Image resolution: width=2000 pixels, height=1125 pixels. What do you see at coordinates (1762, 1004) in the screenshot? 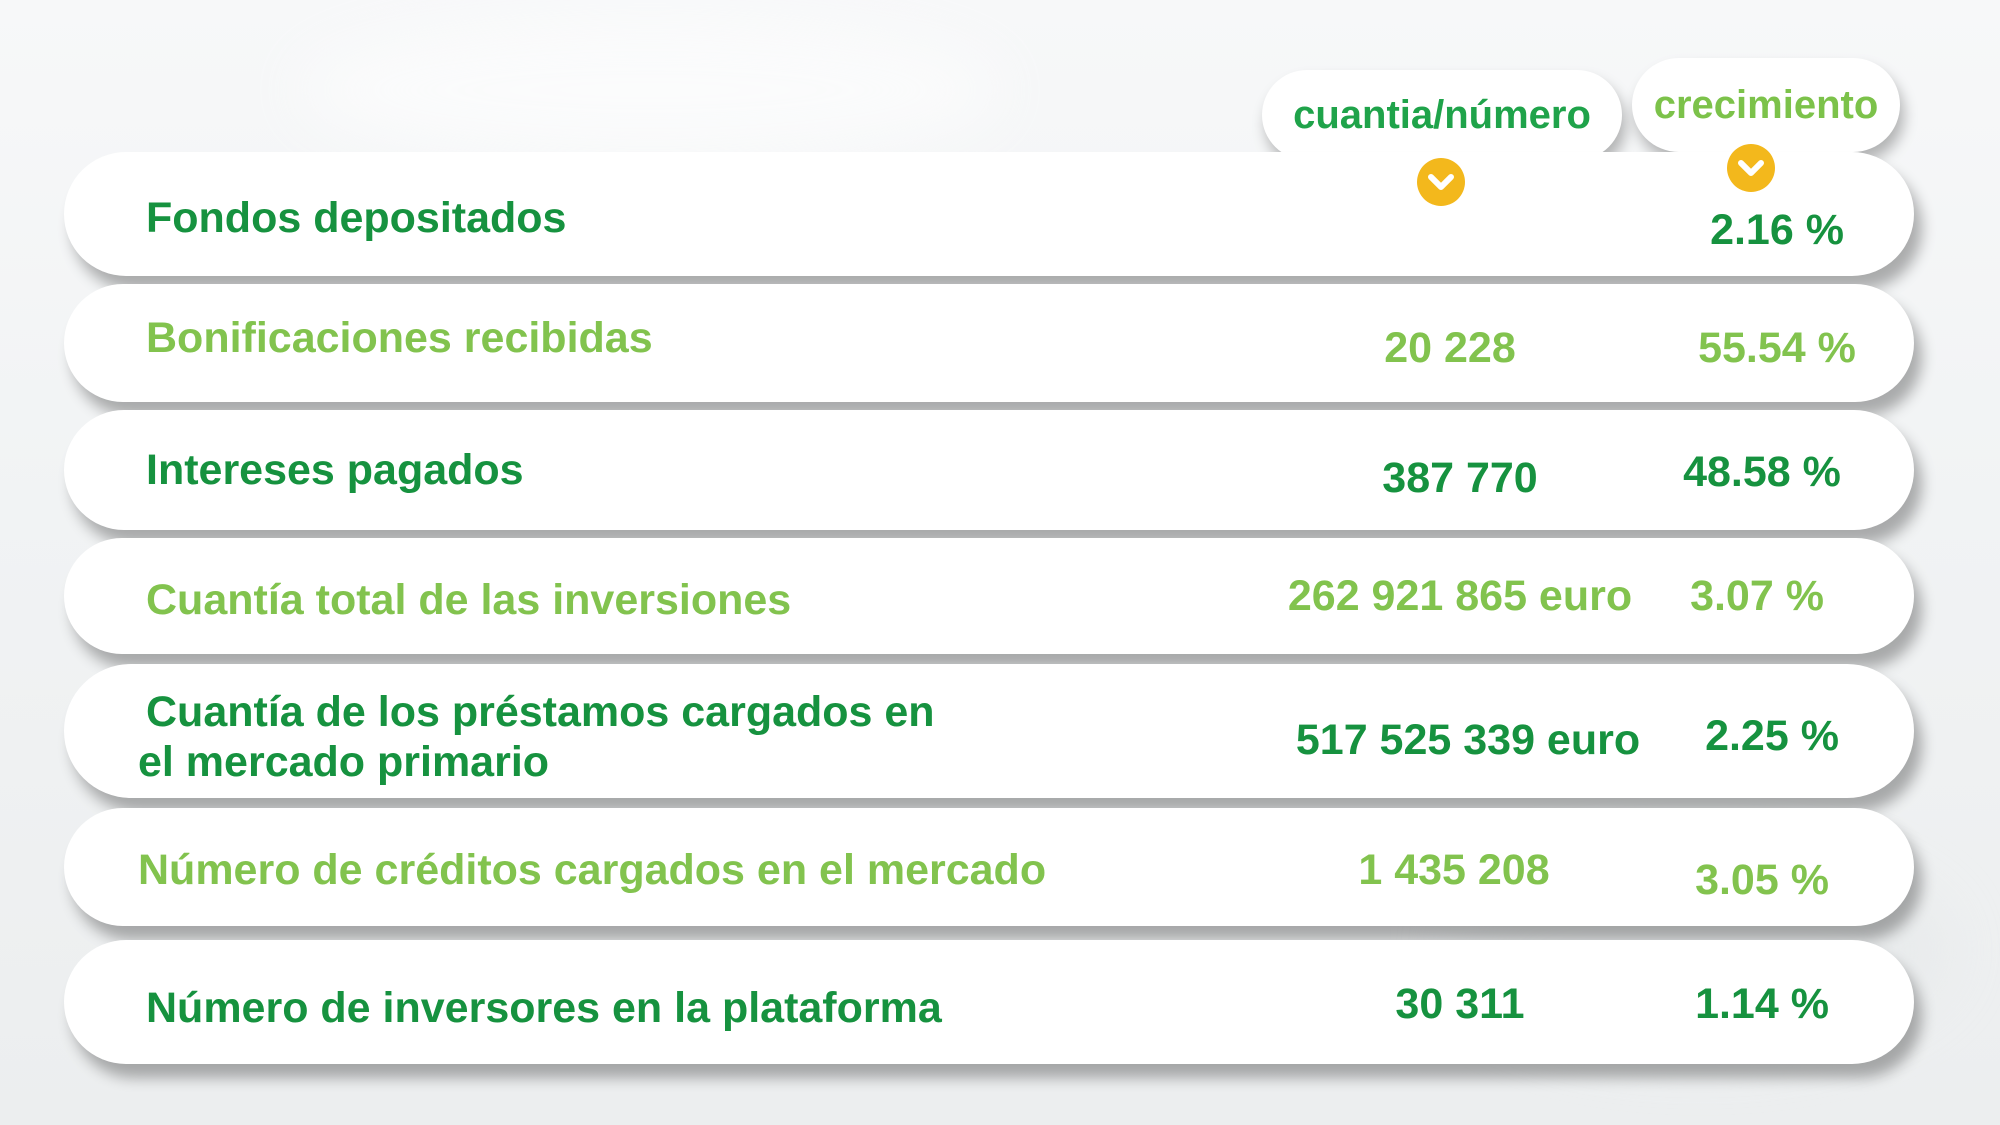
I see `row-growth: 1.14 %` at bounding box center [1762, 1004].